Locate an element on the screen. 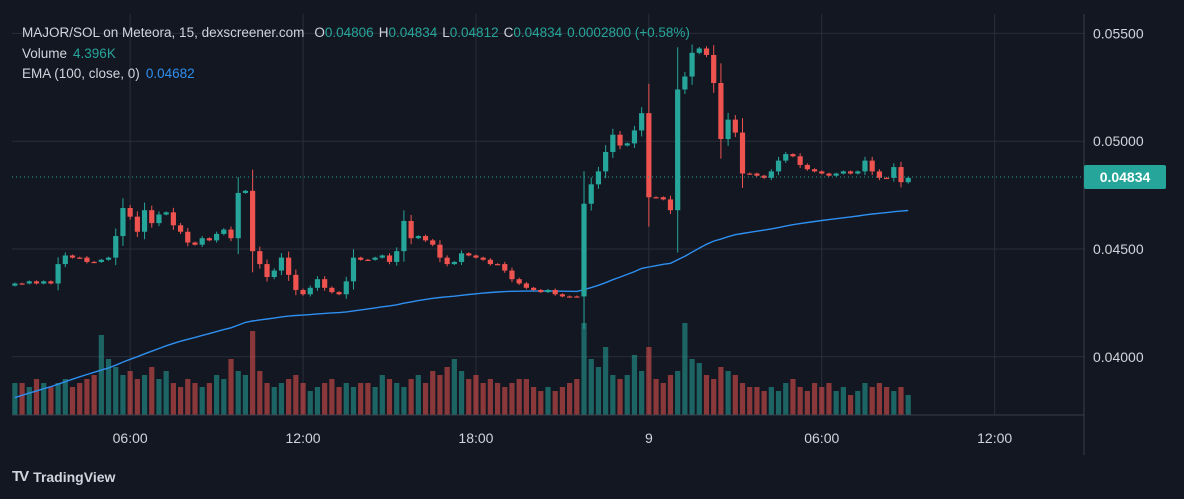 This screenshot has width=1184, height=499. tradingview-logo-icon: TV is located at coordinates (20, 476).